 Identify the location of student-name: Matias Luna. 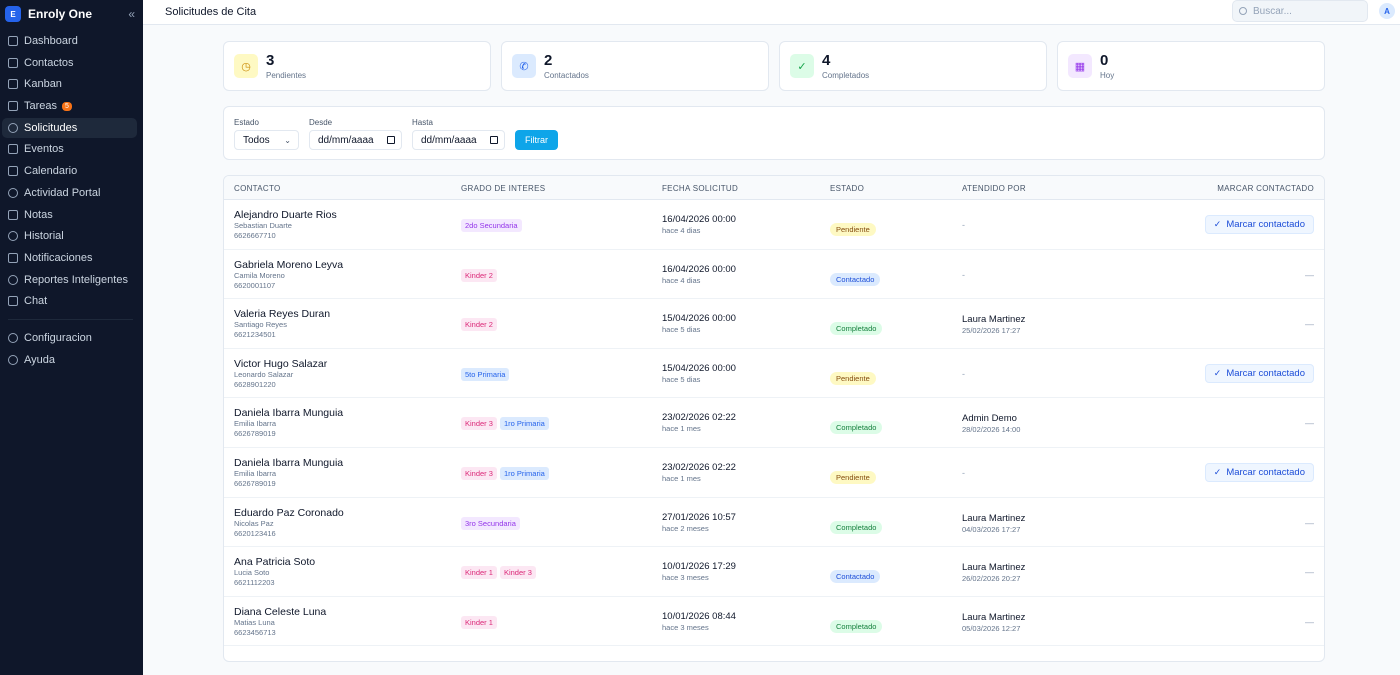
(254, 622).